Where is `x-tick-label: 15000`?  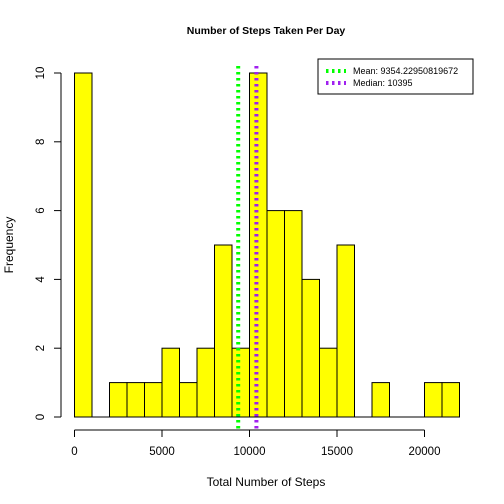 x-tick-label: 15000 is located at coordinates (337, 452).